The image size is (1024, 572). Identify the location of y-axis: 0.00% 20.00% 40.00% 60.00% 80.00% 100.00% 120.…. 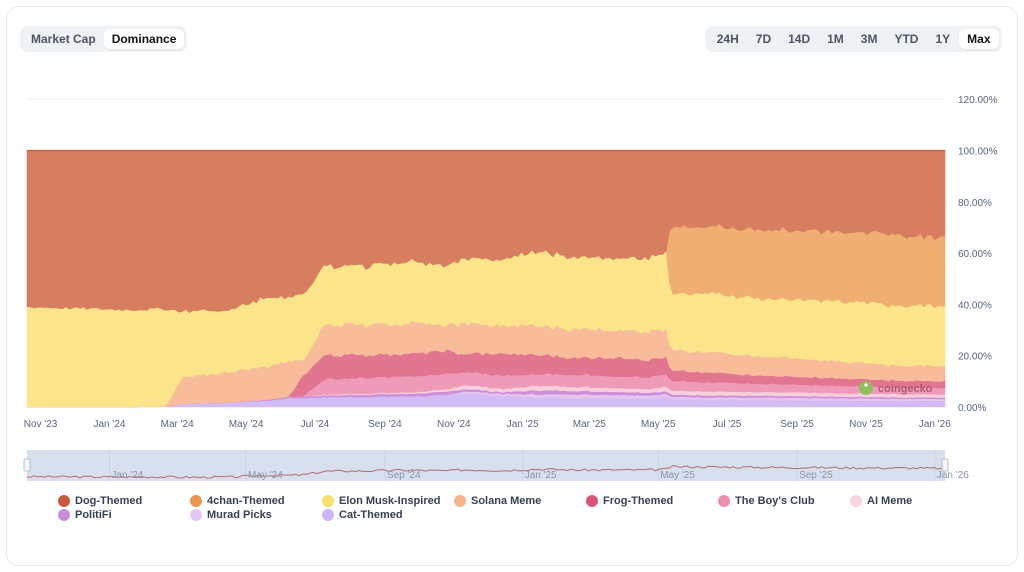
(978, 254).